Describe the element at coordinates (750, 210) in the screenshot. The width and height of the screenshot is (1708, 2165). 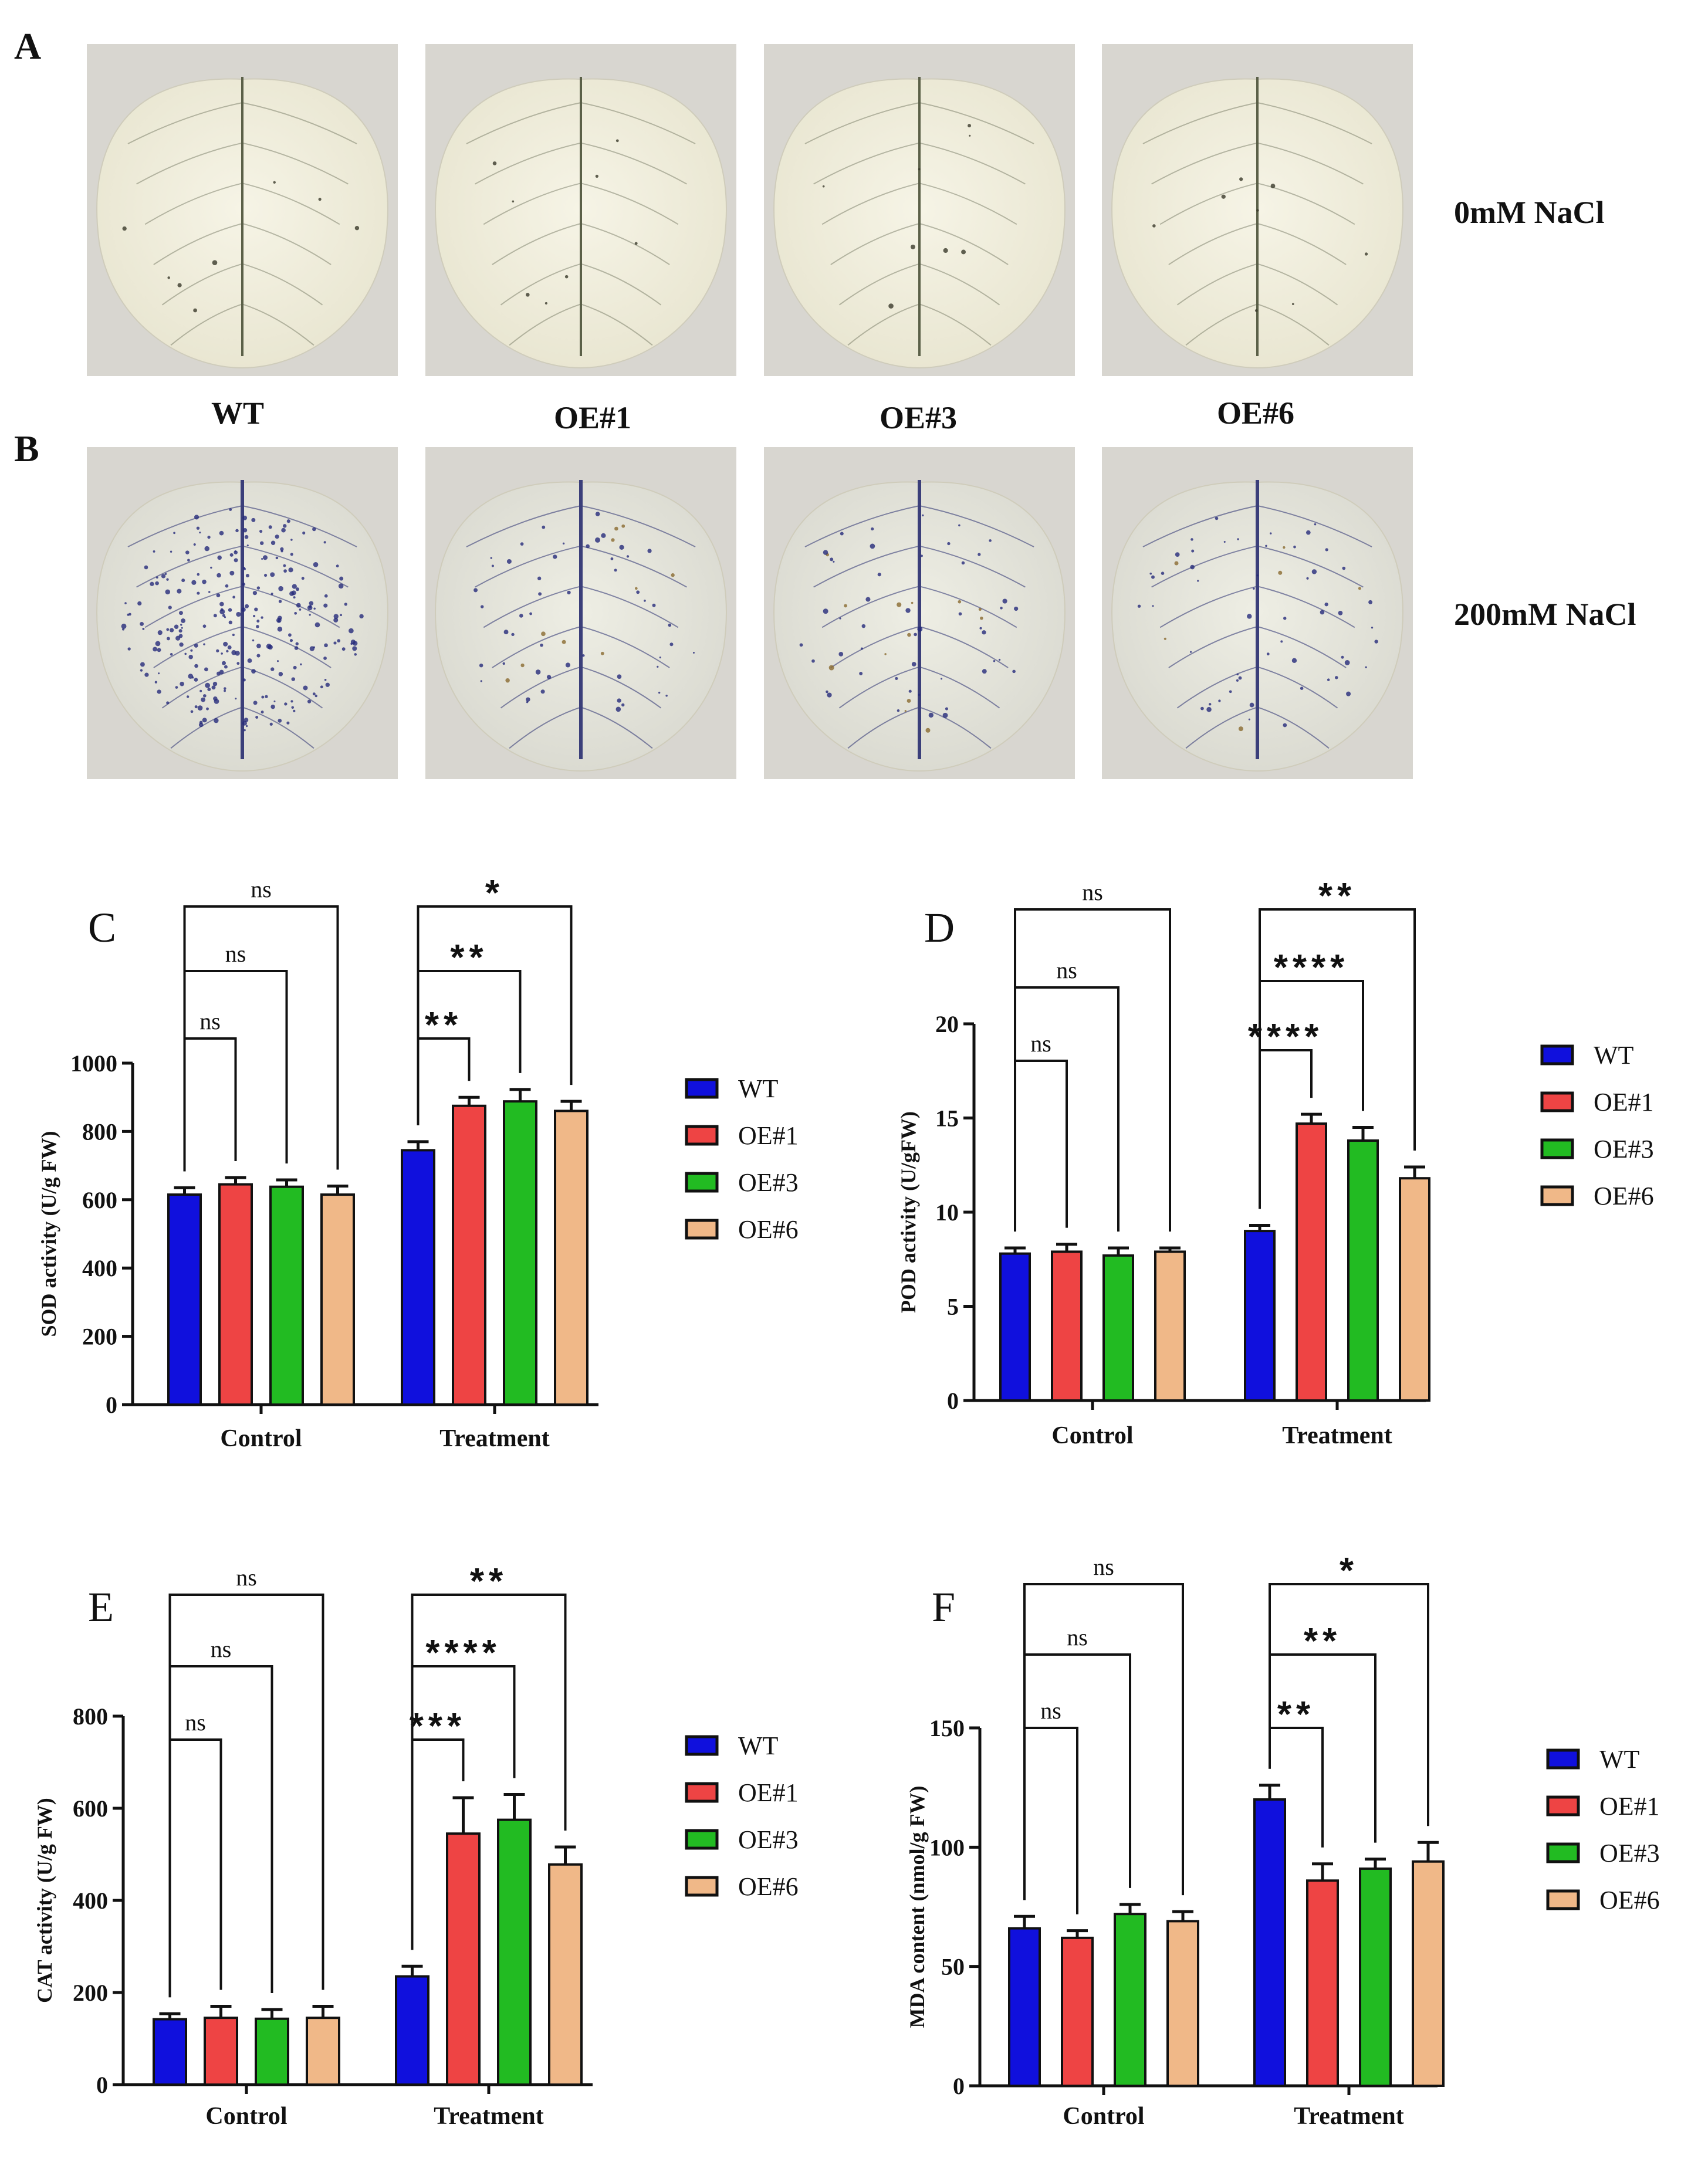
I see `photo-row-0mm` at that location.